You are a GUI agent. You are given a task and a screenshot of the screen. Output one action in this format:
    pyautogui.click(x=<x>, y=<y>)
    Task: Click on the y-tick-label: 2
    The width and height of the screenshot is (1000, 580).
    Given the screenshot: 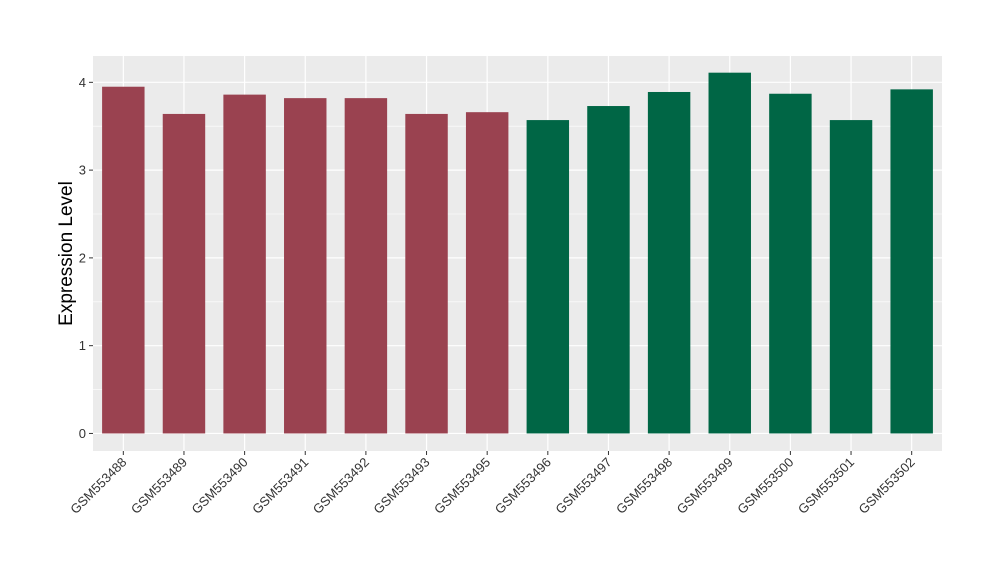 What is the action you would take?
    pyautogui.click(x=82, y=257)
    